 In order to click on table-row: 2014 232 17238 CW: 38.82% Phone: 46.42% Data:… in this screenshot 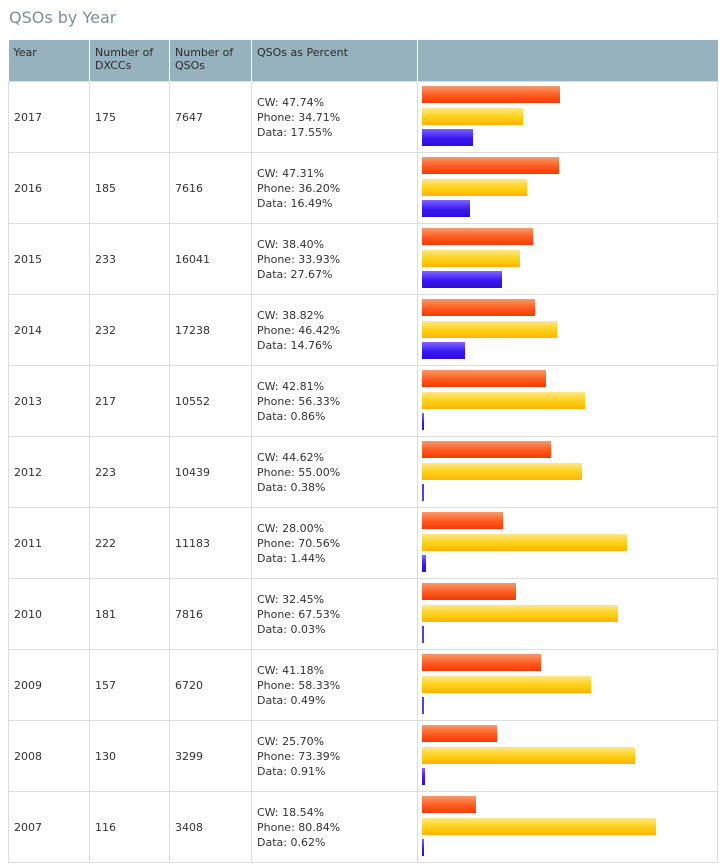, I will do `click(363, 330)`.